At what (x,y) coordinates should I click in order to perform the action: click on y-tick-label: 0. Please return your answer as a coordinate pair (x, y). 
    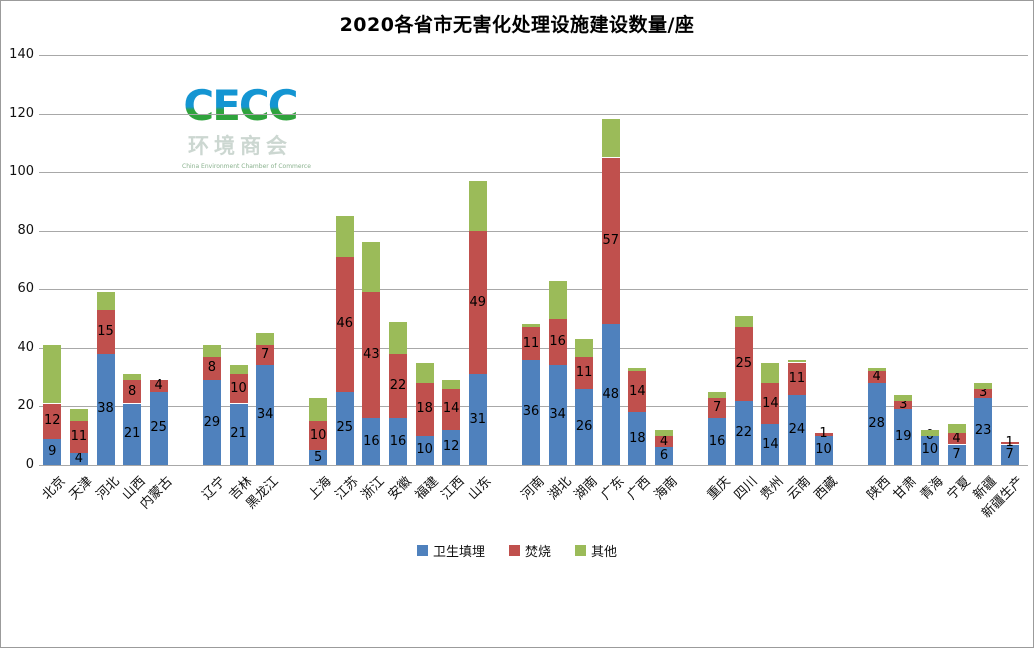
    Looking at the image, I should click on (29, 464).